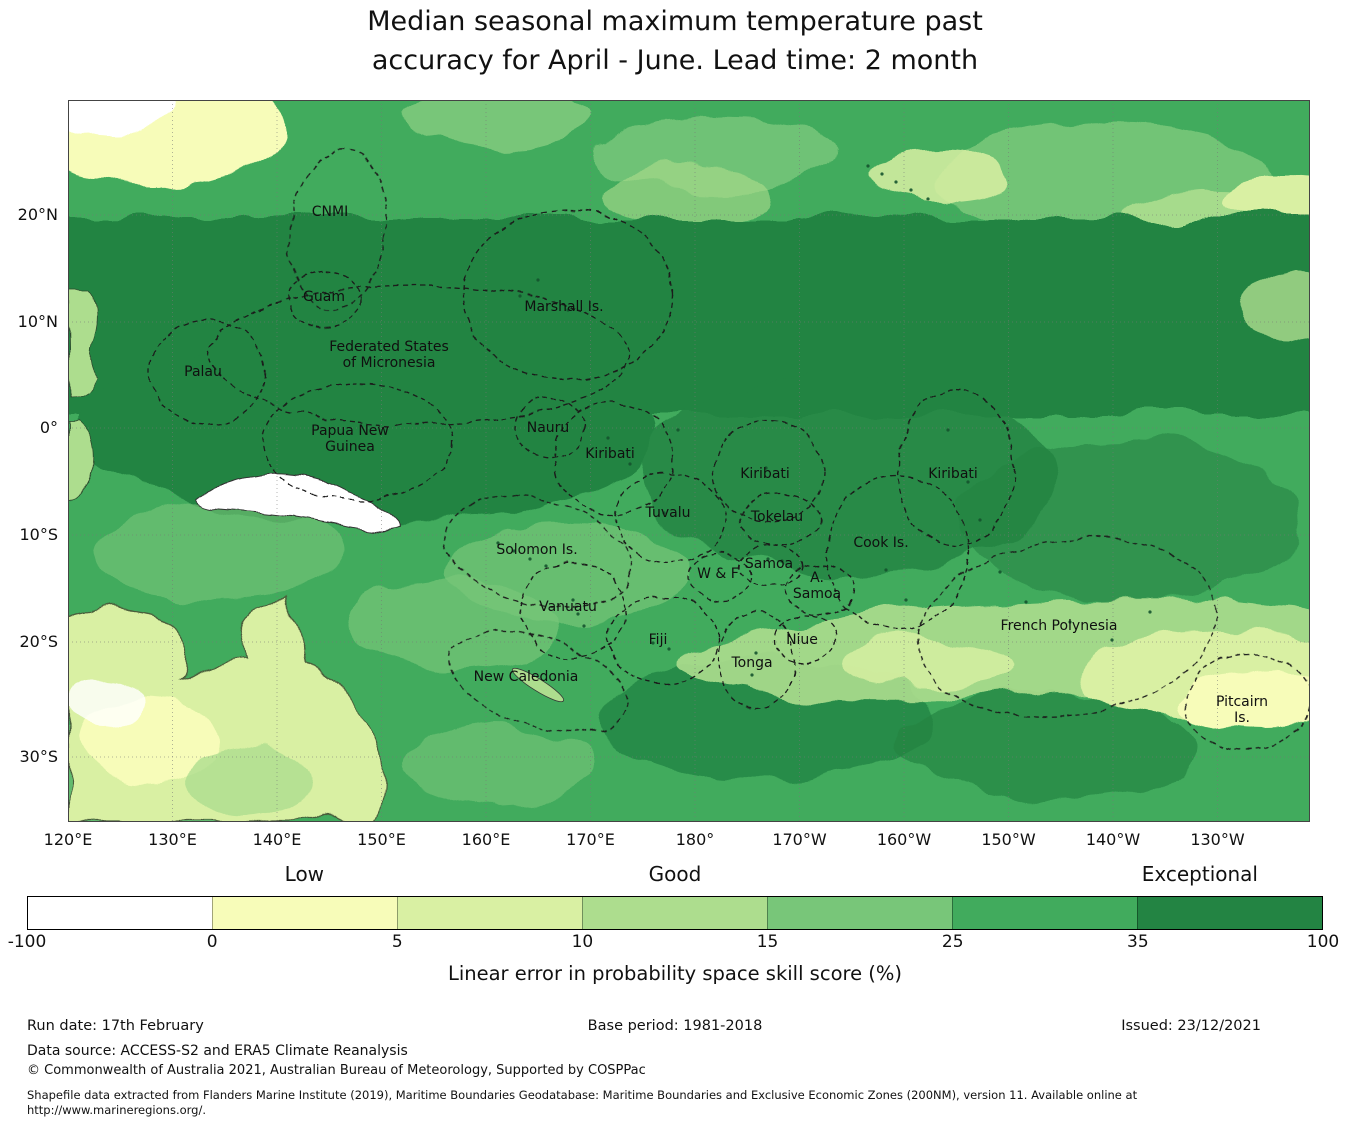 The width and height of the screenshot is (1350, 1125). Describe the element at coordinates (228, 709) in the screenshot. I see `australia-landmass` at that location.